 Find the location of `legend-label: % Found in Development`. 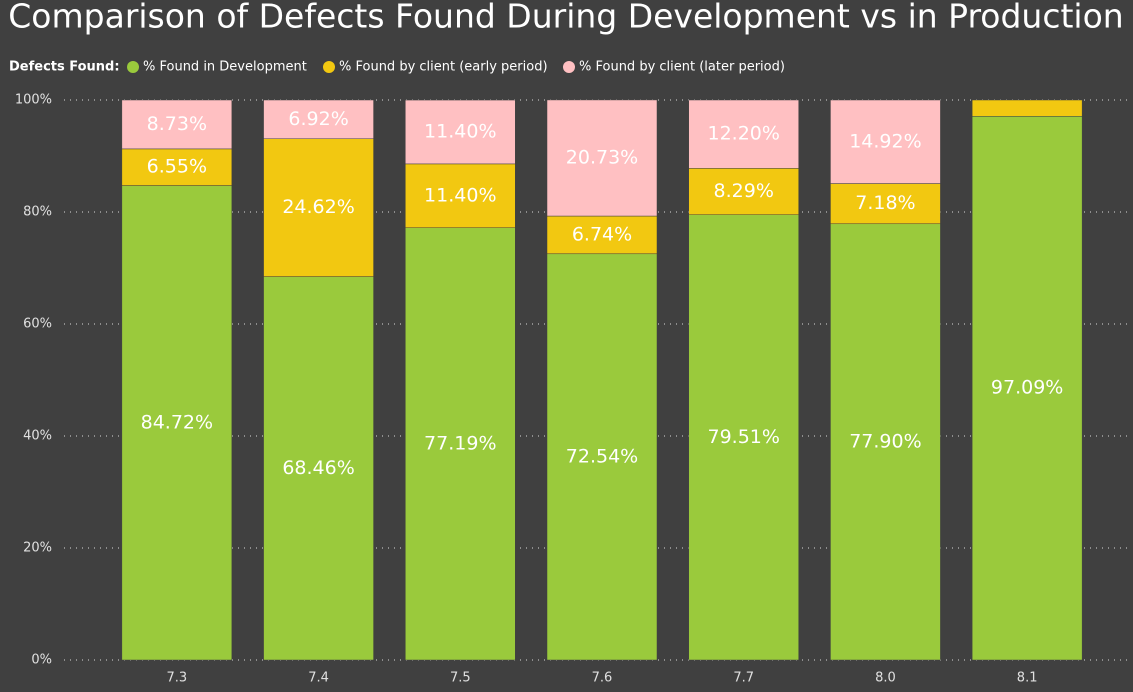

legend-label: % Found in Development is located at coordinates (225, 67).